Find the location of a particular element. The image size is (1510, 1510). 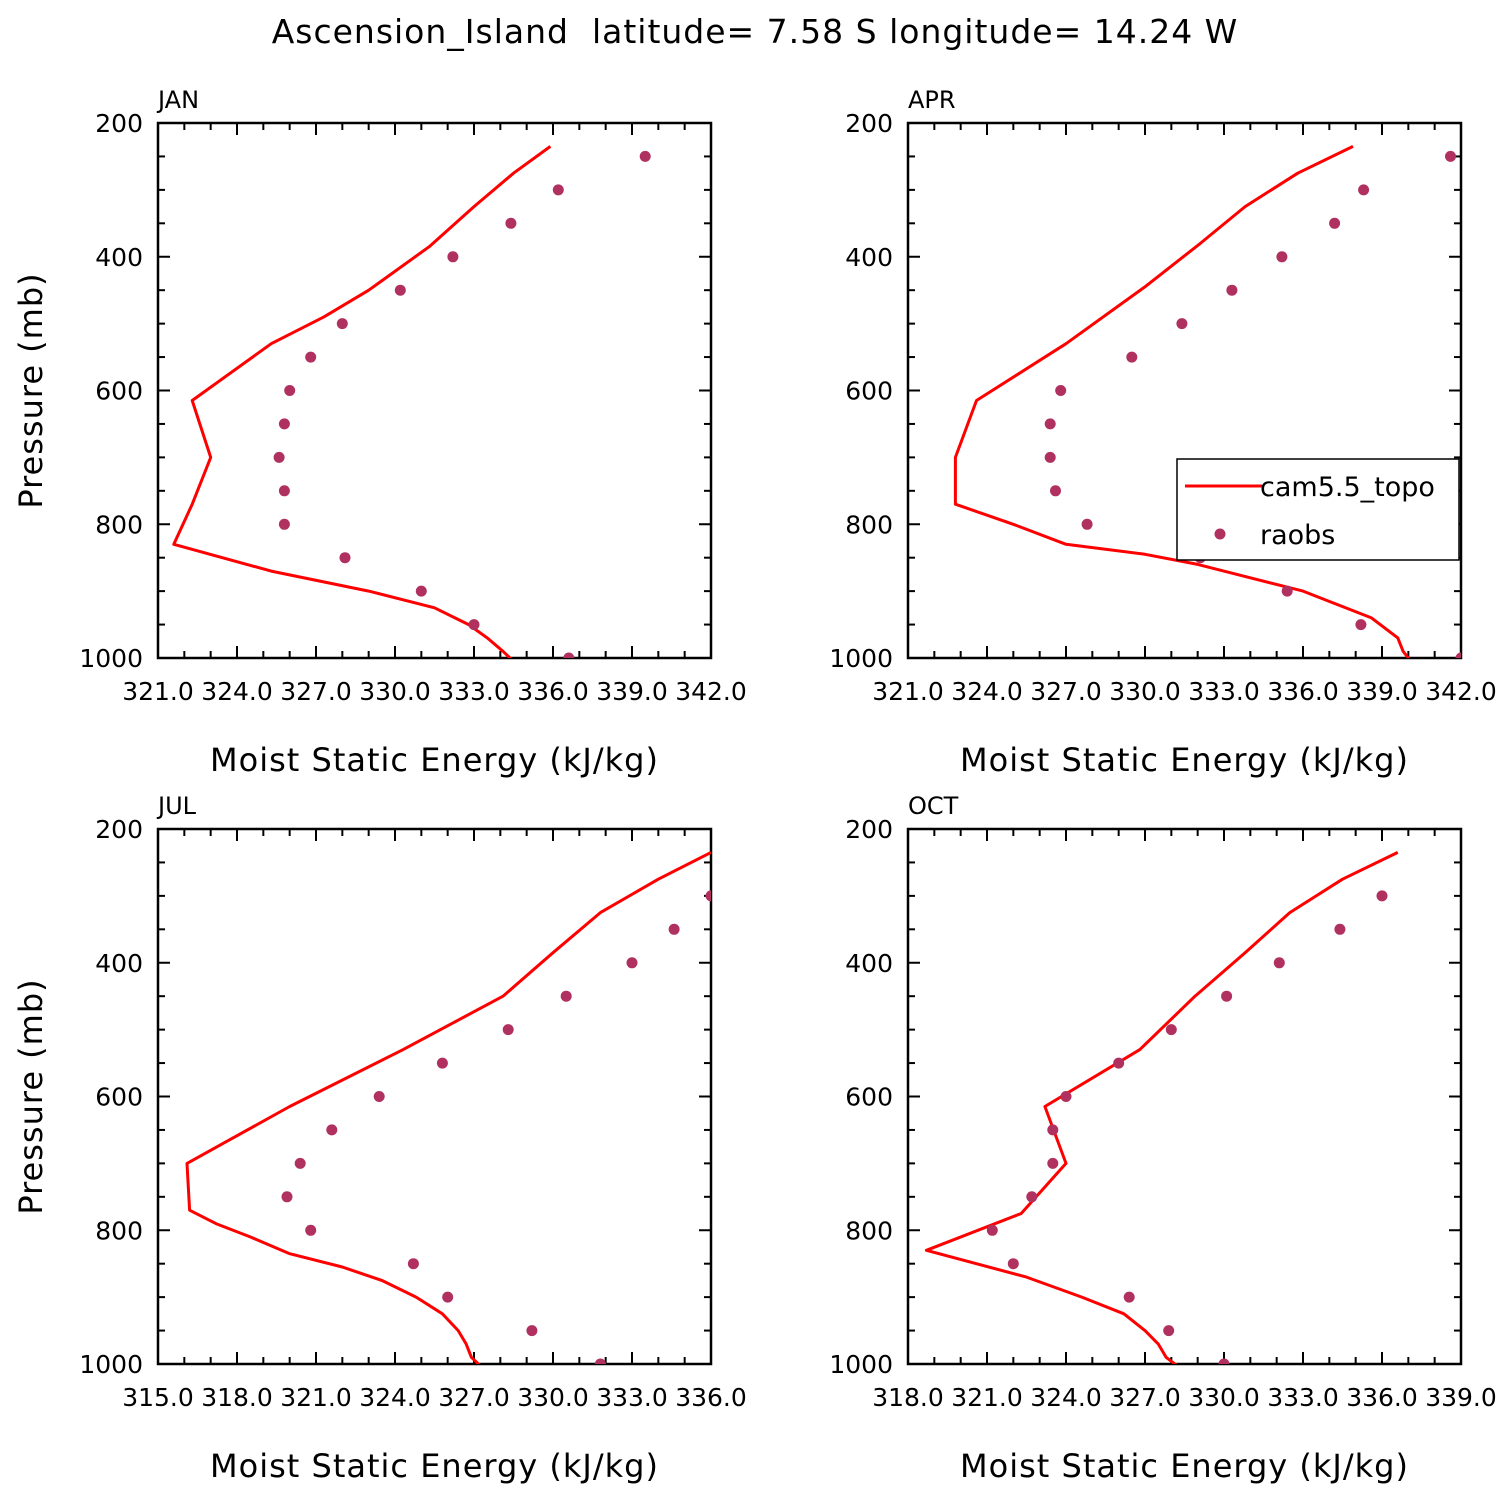

x-tick-label: 333.0 is located at coordinates (474, 691).